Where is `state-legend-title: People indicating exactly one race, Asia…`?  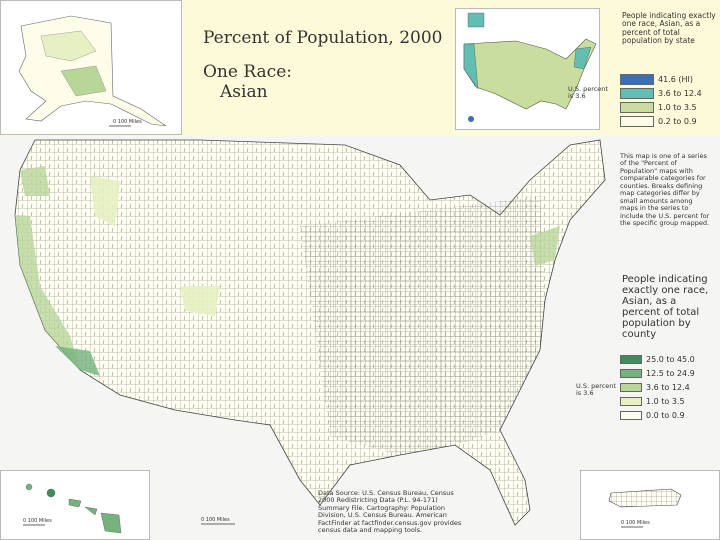 state-legend-title: People indicating exactly one race, Asia… is located at coordinates (669, 28).